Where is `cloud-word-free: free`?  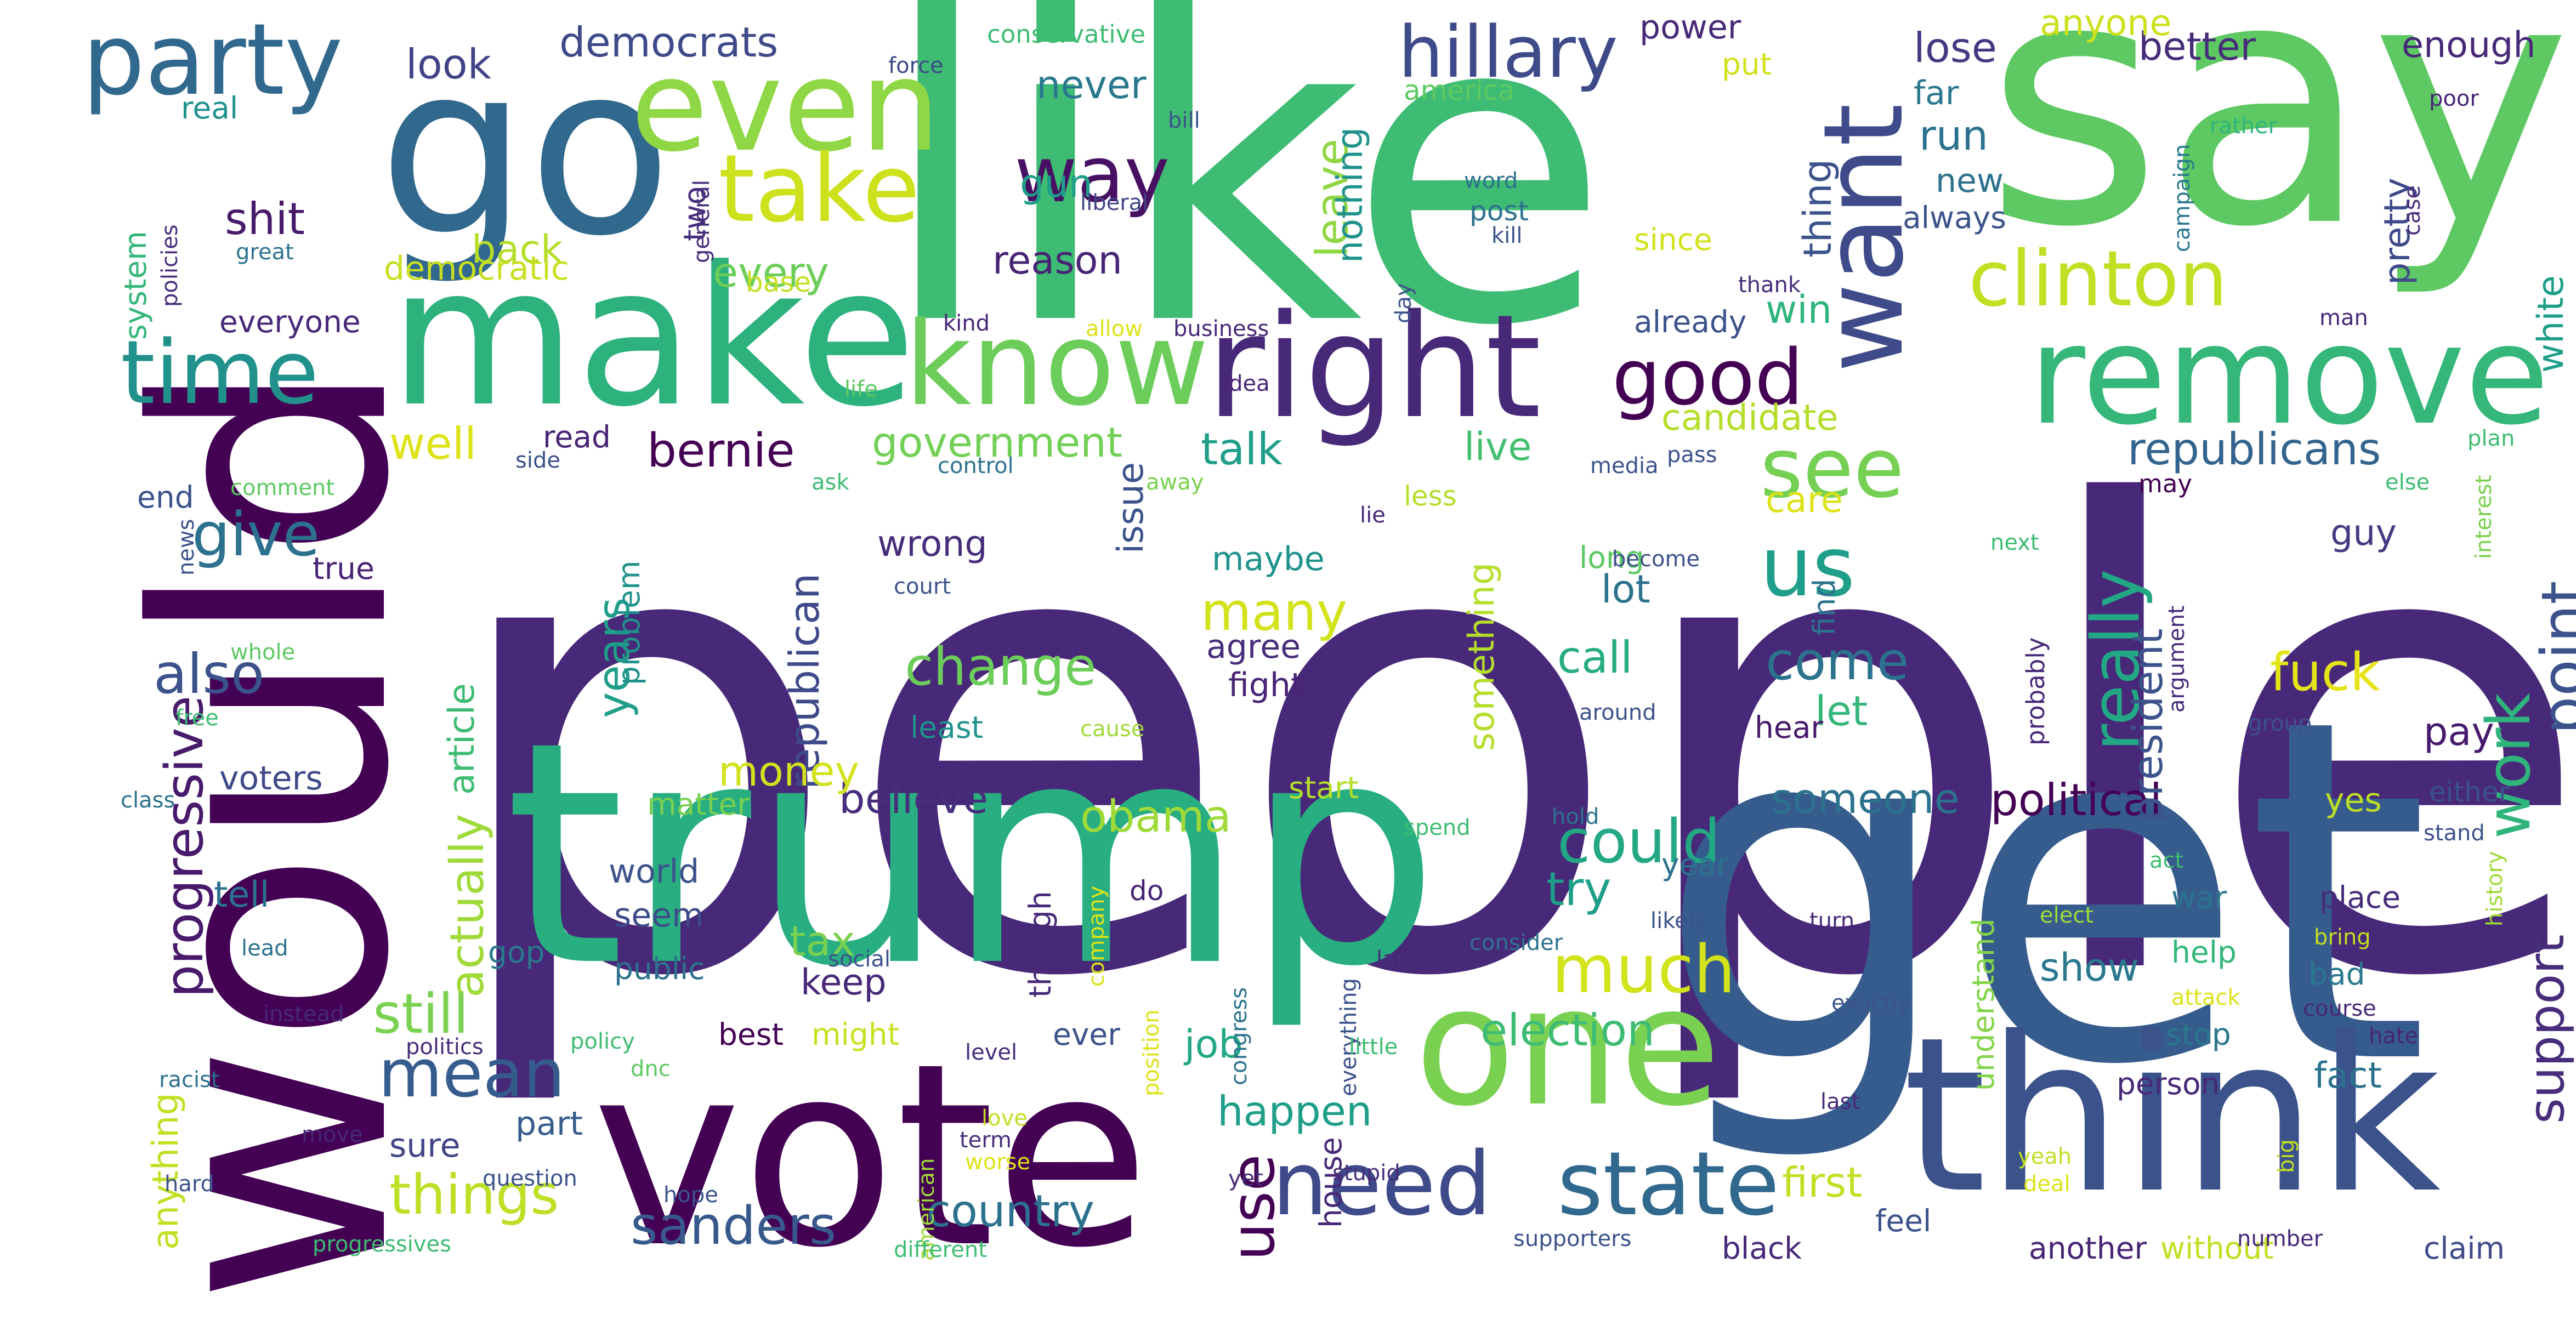 cloud-word-free: free is located at coordinates (197, 718).